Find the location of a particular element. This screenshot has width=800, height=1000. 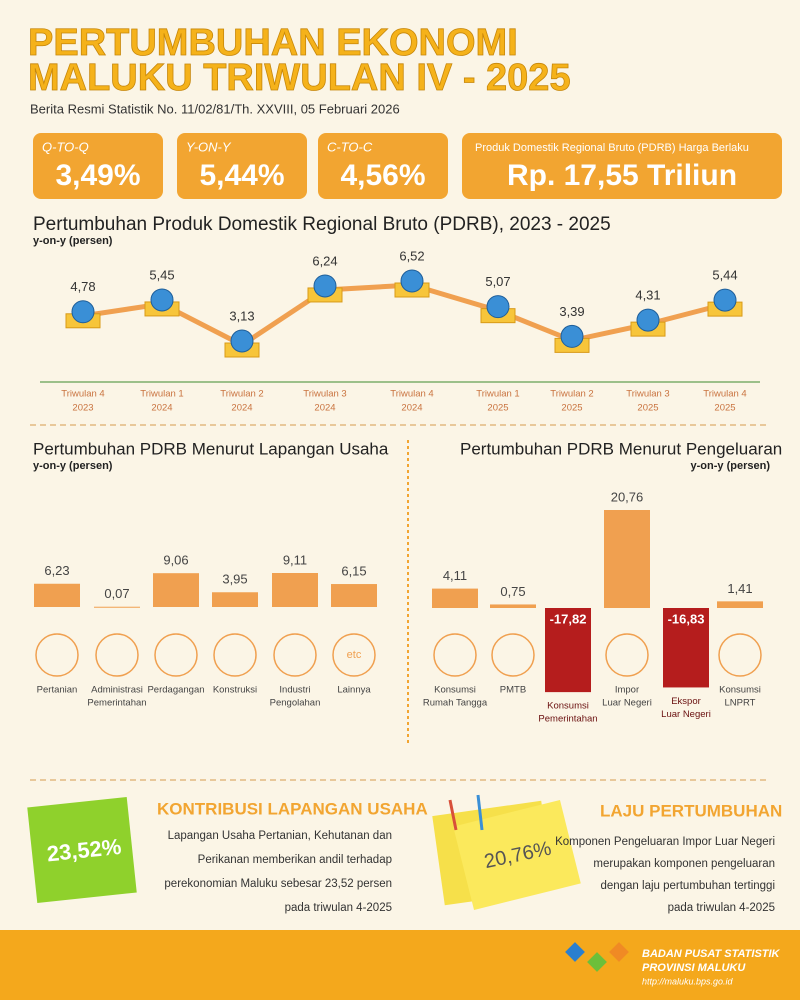

x-tick-label: Konstruksi is located at coordinates (235, 690).